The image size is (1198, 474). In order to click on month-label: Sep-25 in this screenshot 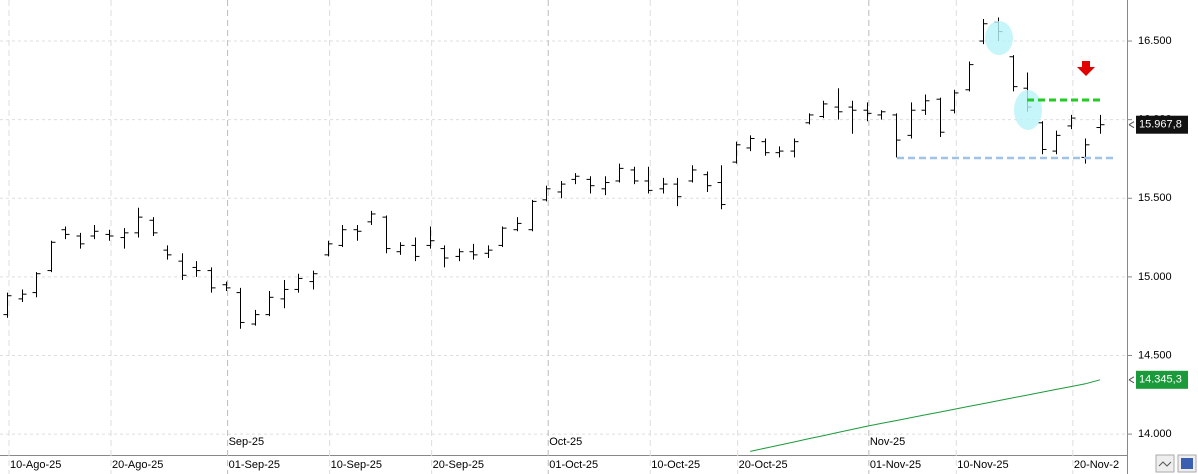, I will do `click(246, 442)`.